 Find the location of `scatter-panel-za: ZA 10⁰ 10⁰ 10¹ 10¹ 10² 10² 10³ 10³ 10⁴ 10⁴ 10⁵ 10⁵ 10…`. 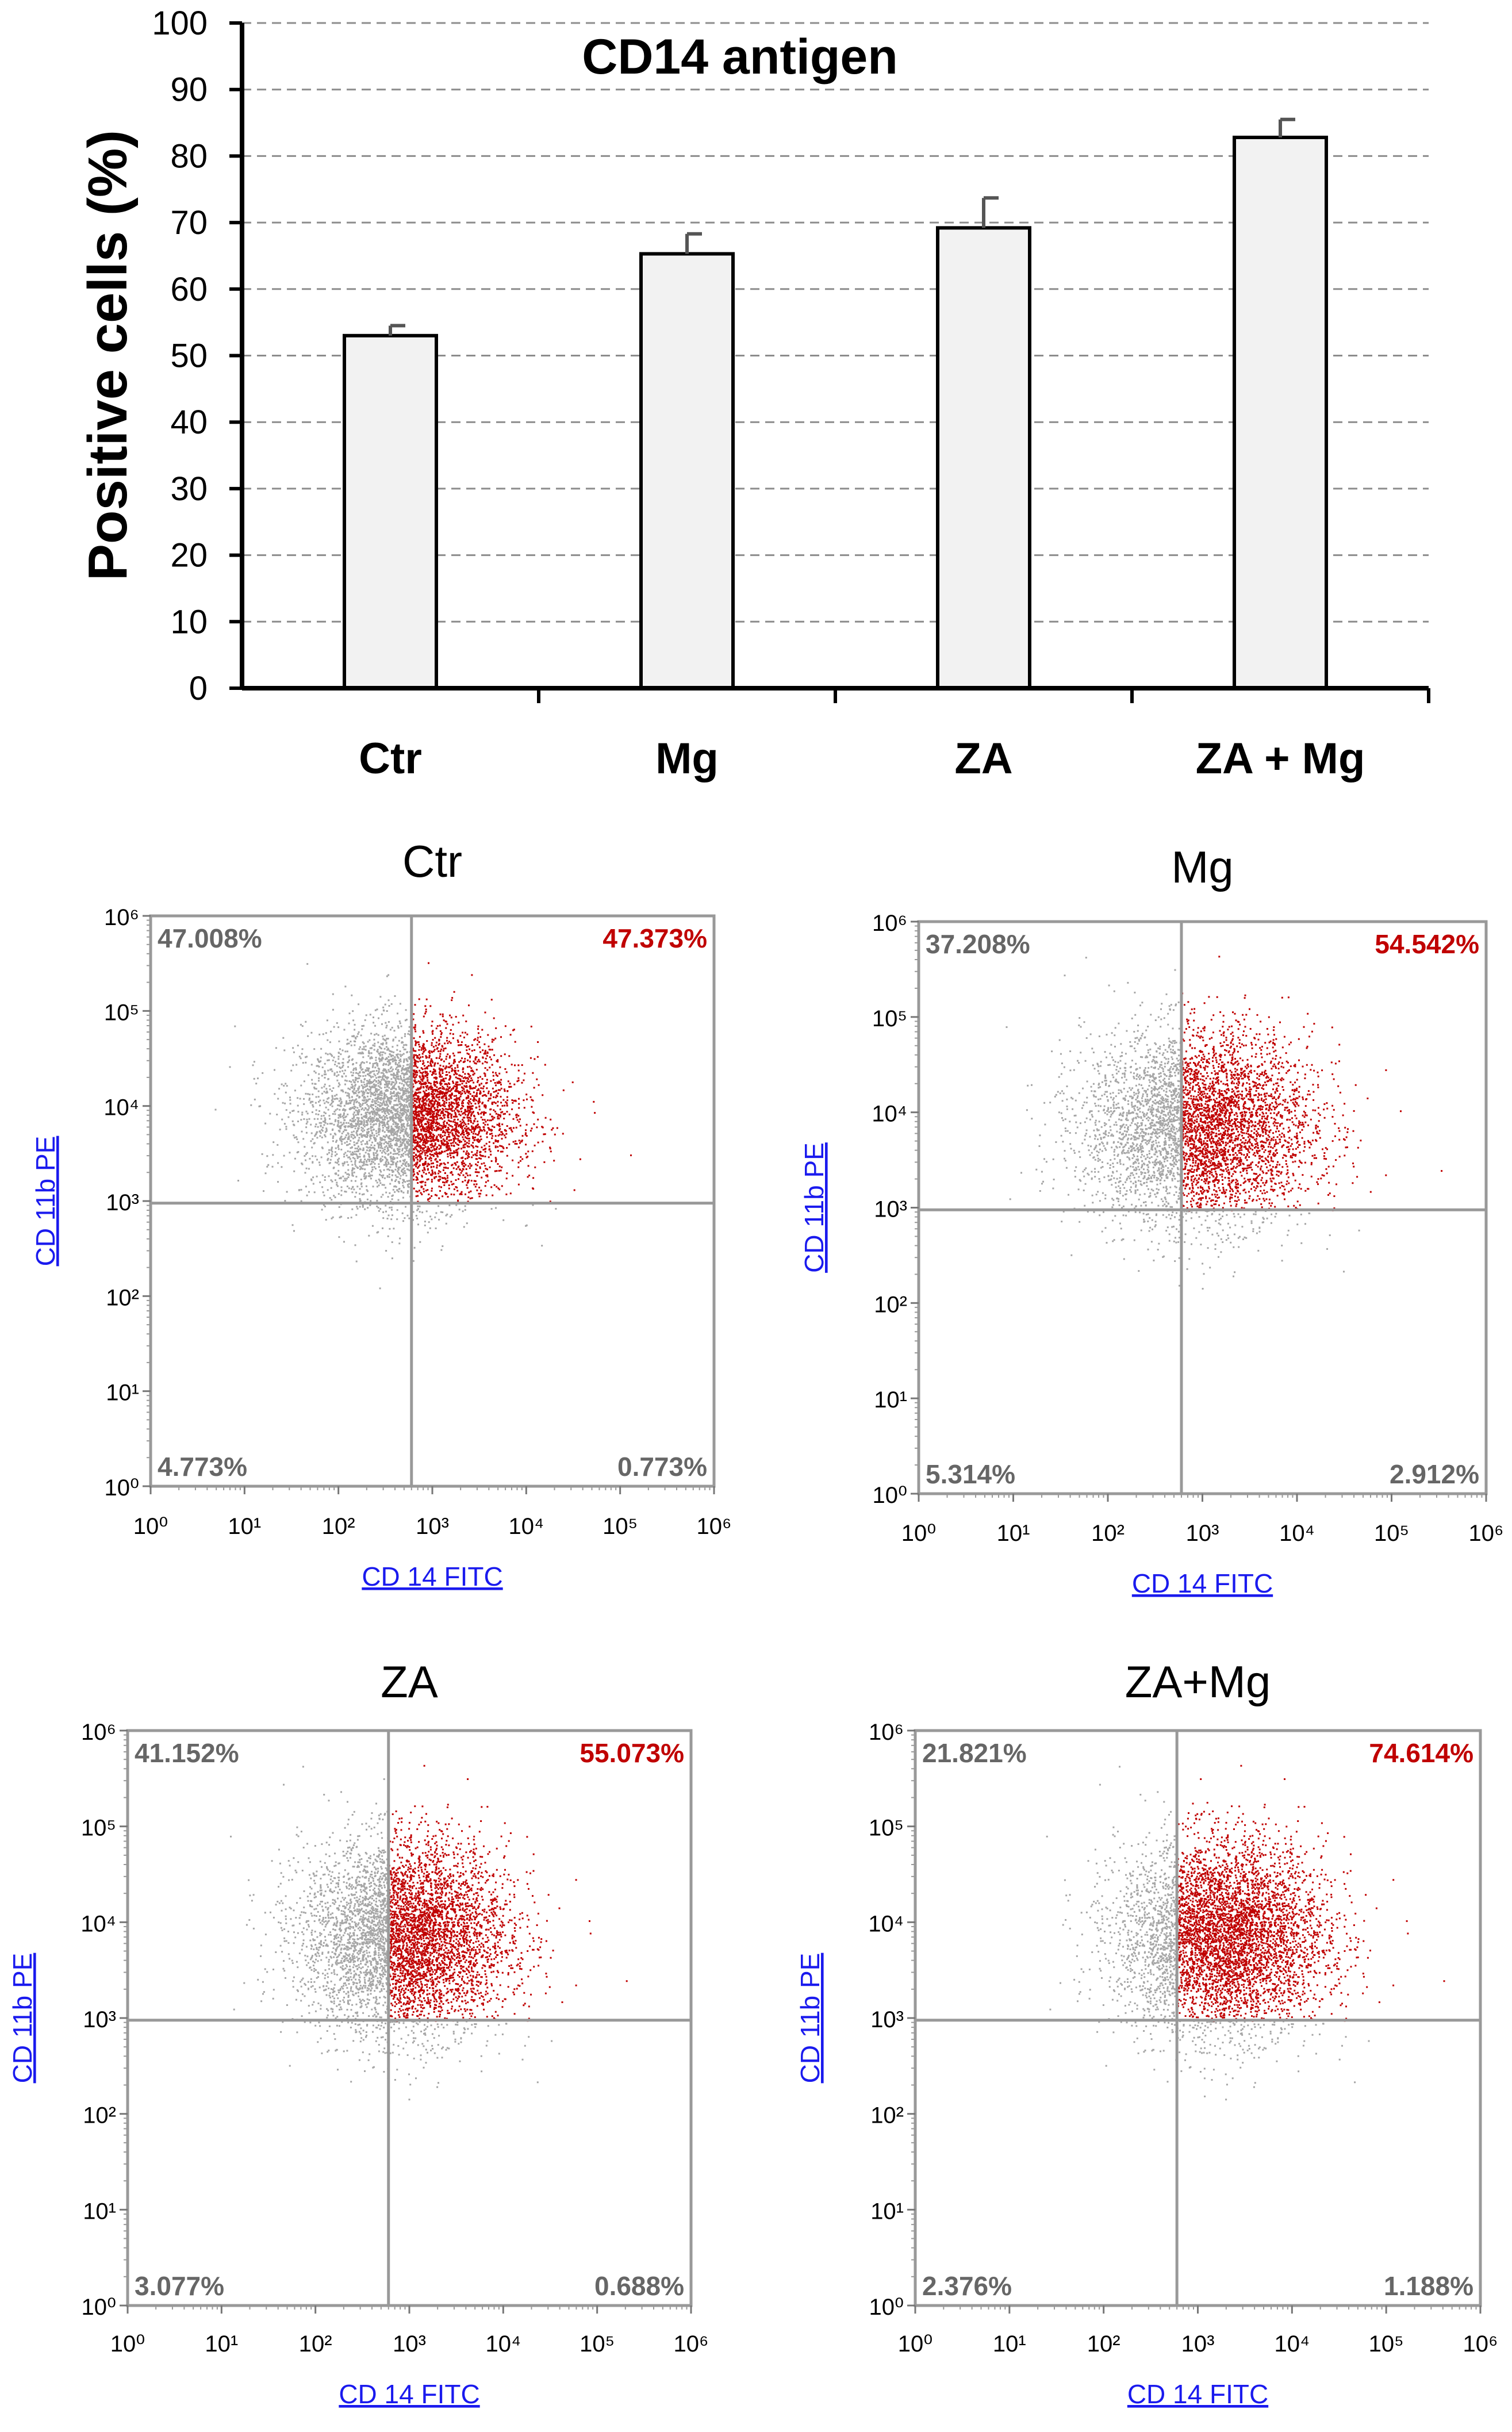

scatter-panel-za: ZA 10⁰ 10⁰ 10¹ 10¹ 10² 10² 10³ 10³ 10⁴ 10⁴ 10⁵ 10⁵ 10… is located at coordinates (357, 2032).